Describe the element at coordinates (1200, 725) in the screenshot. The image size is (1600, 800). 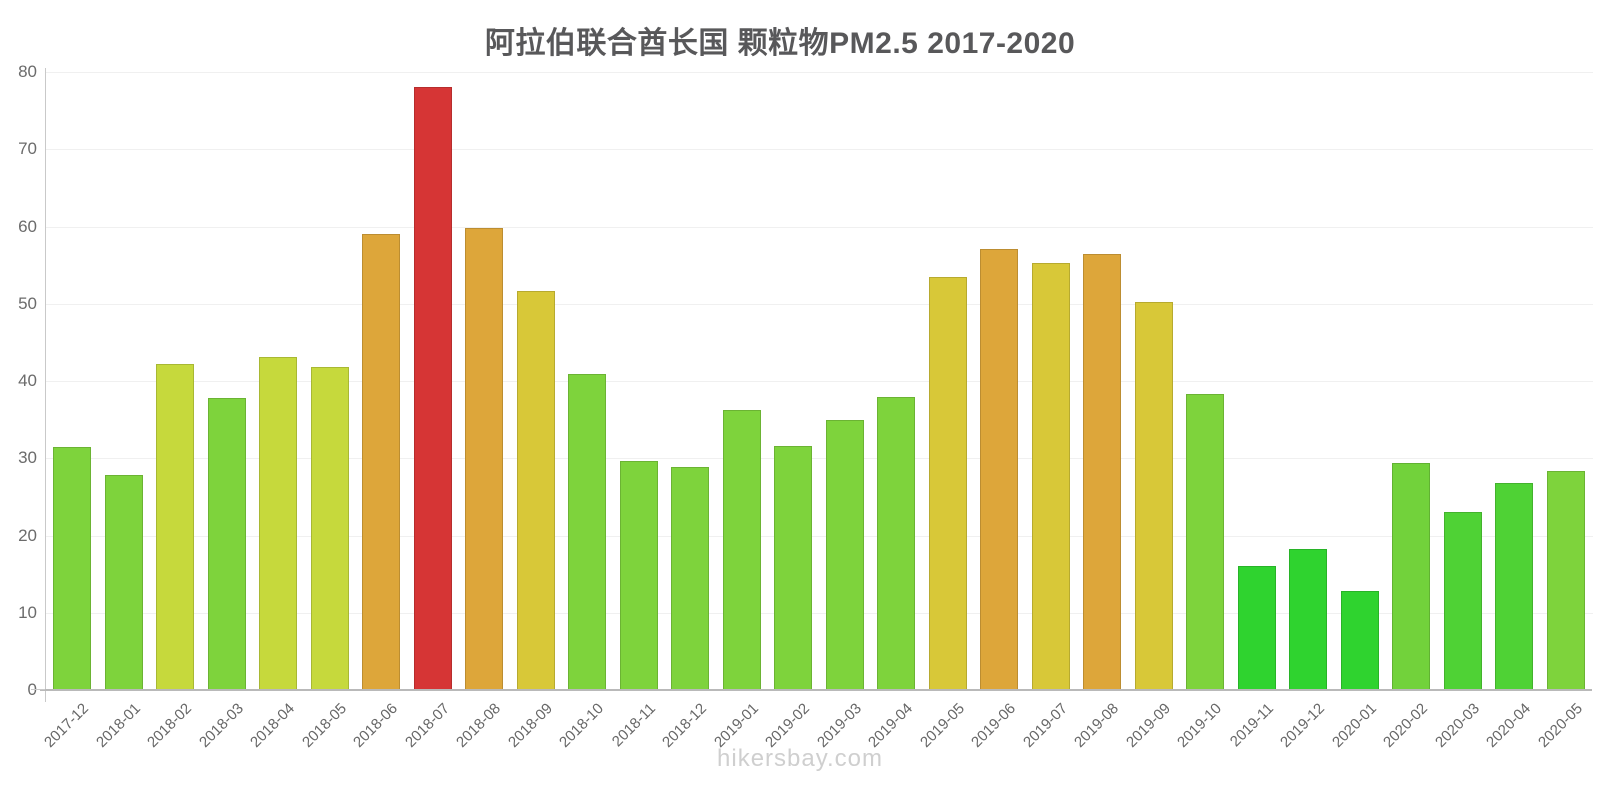
I see `x-axis-label-2019-10: 2019-10` at that location.